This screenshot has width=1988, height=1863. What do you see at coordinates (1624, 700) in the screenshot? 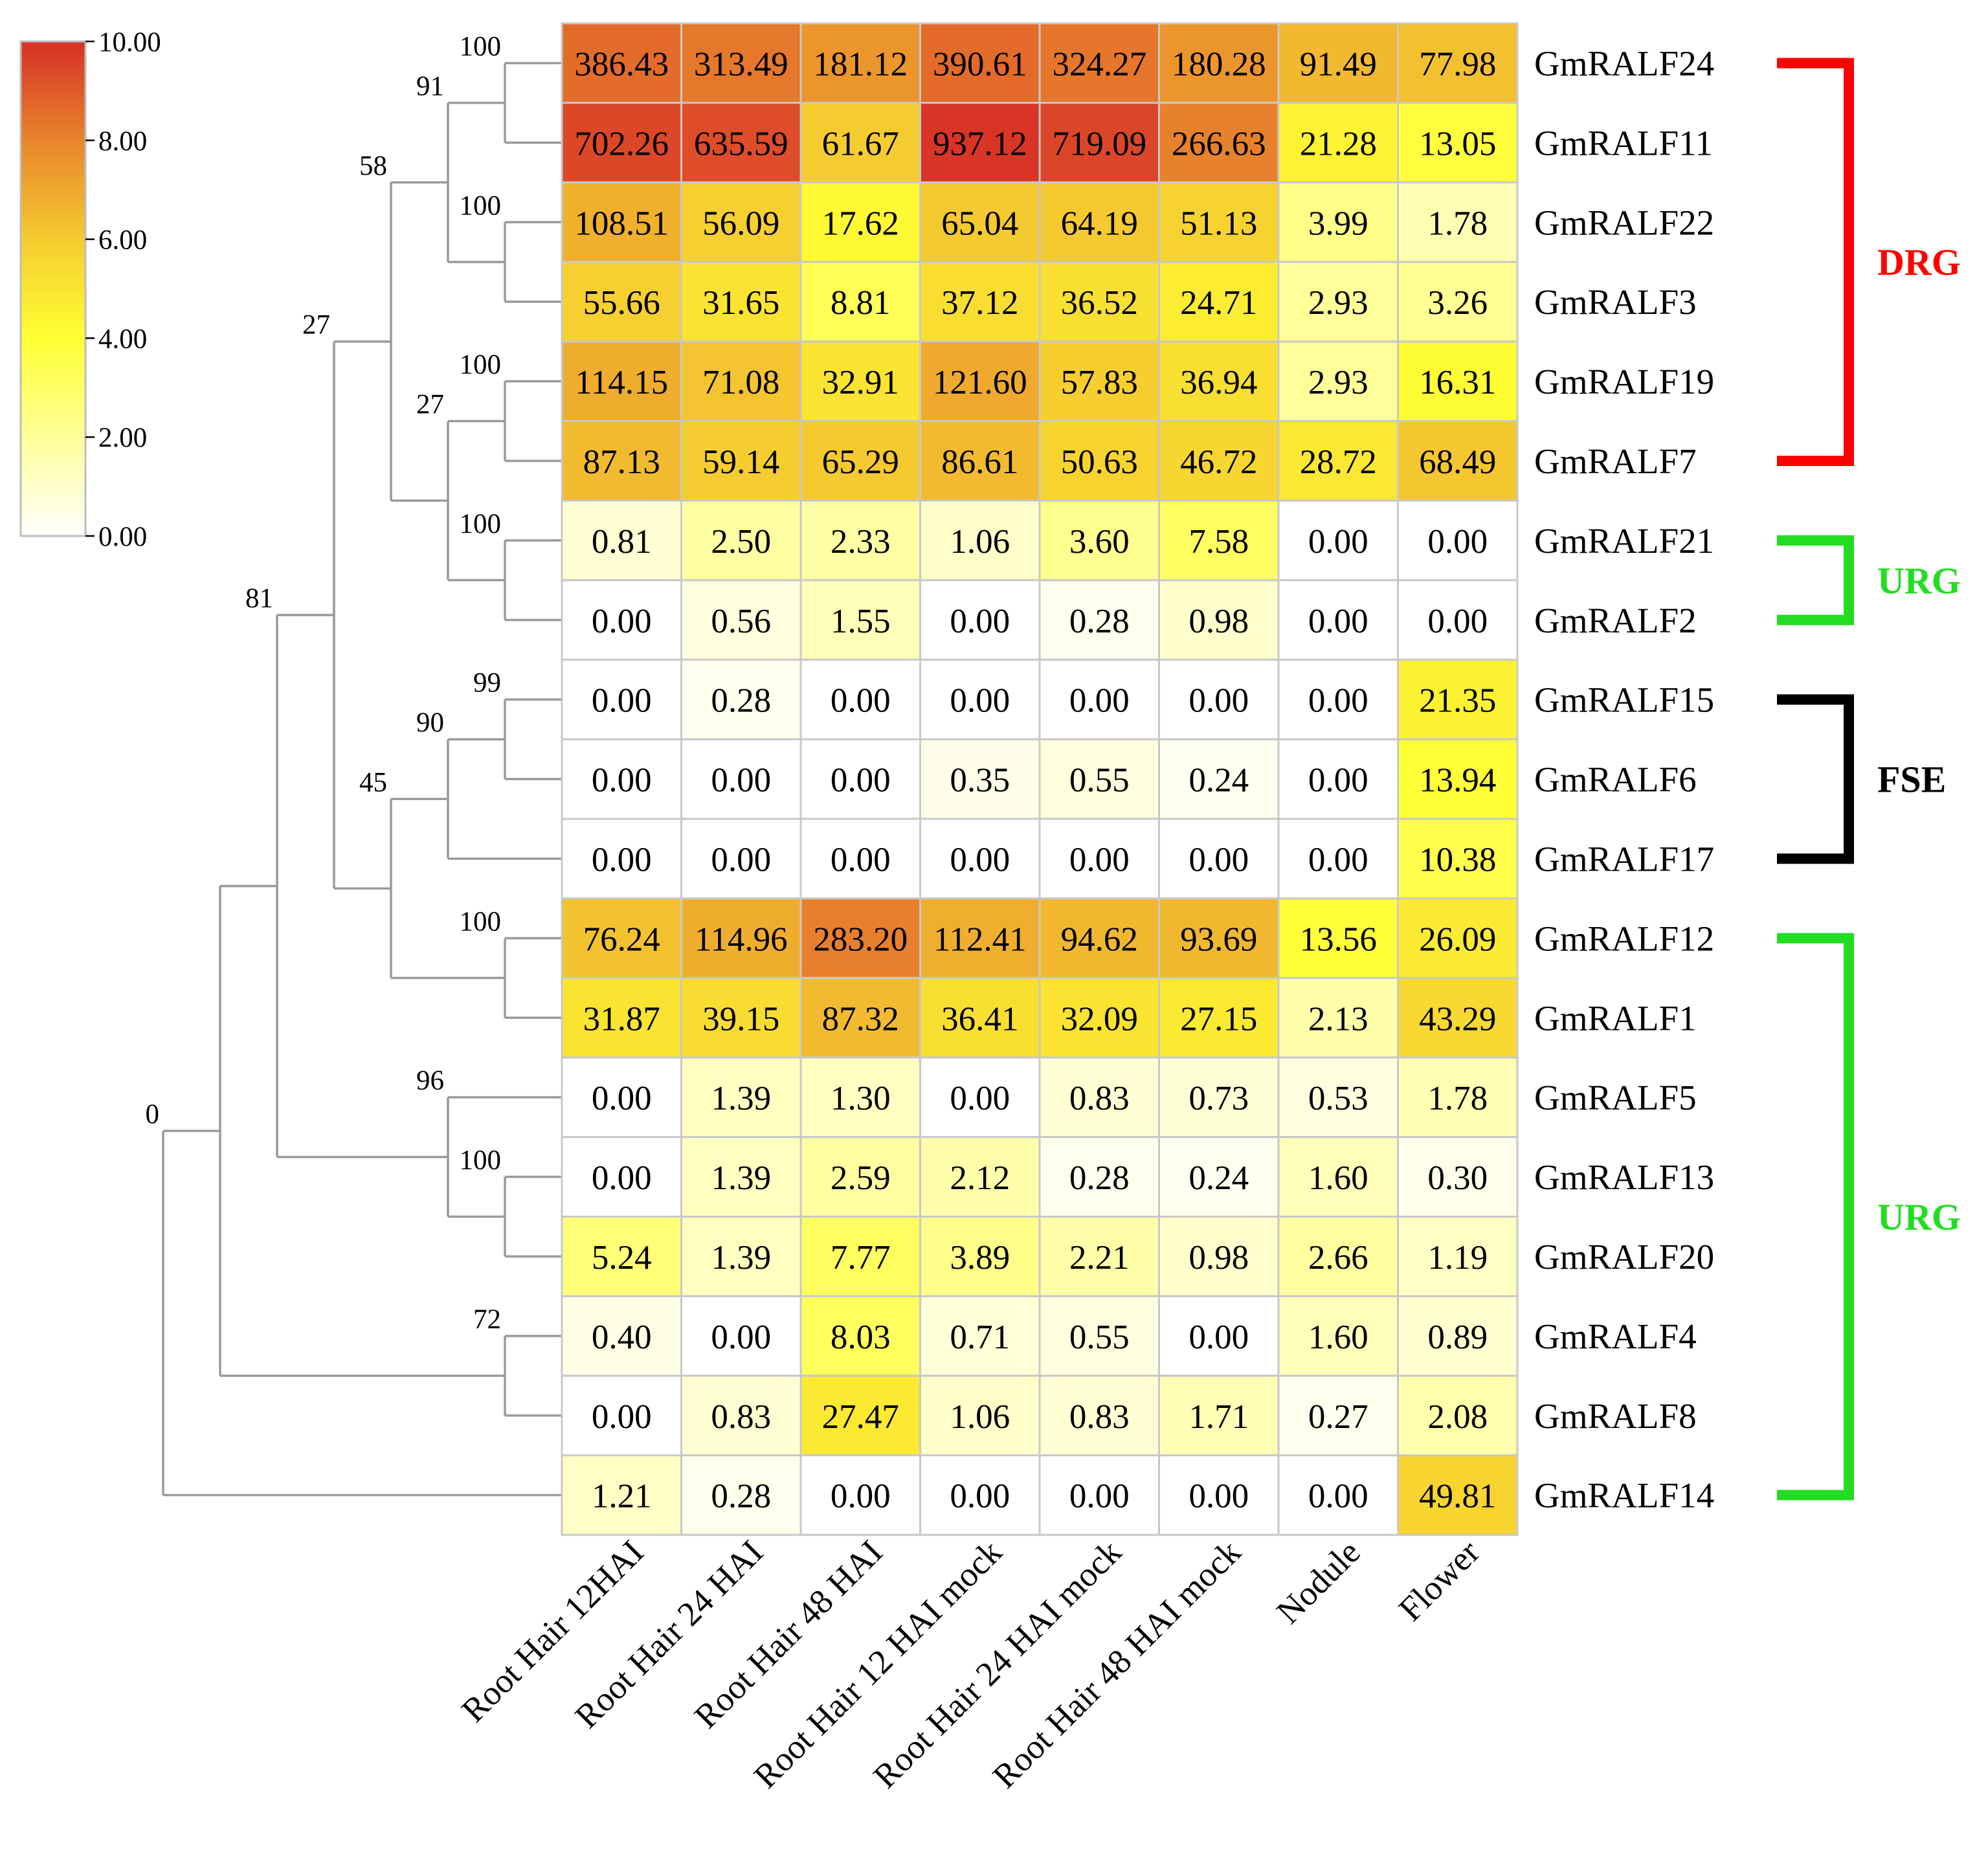
I see `gene-label: GmRALF15` at bounding box center [1624, 700].